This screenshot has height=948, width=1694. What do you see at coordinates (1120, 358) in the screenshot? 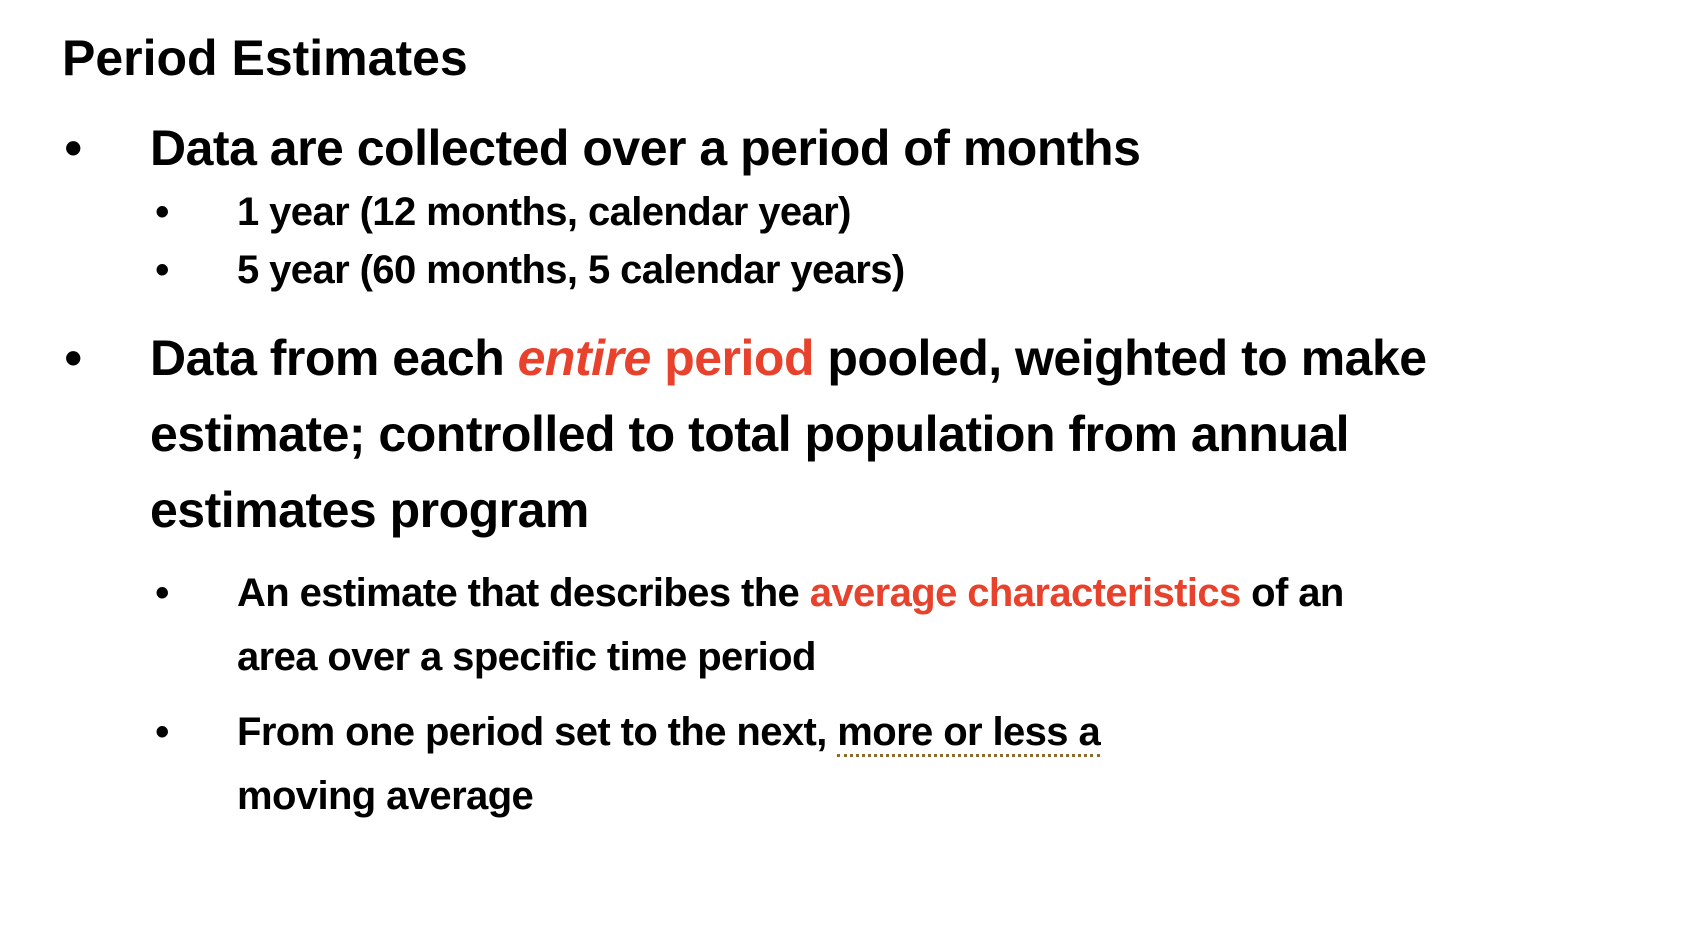
I see `bullet-text-post: pooled, weighted to make` at bounding box center [1120, 358].